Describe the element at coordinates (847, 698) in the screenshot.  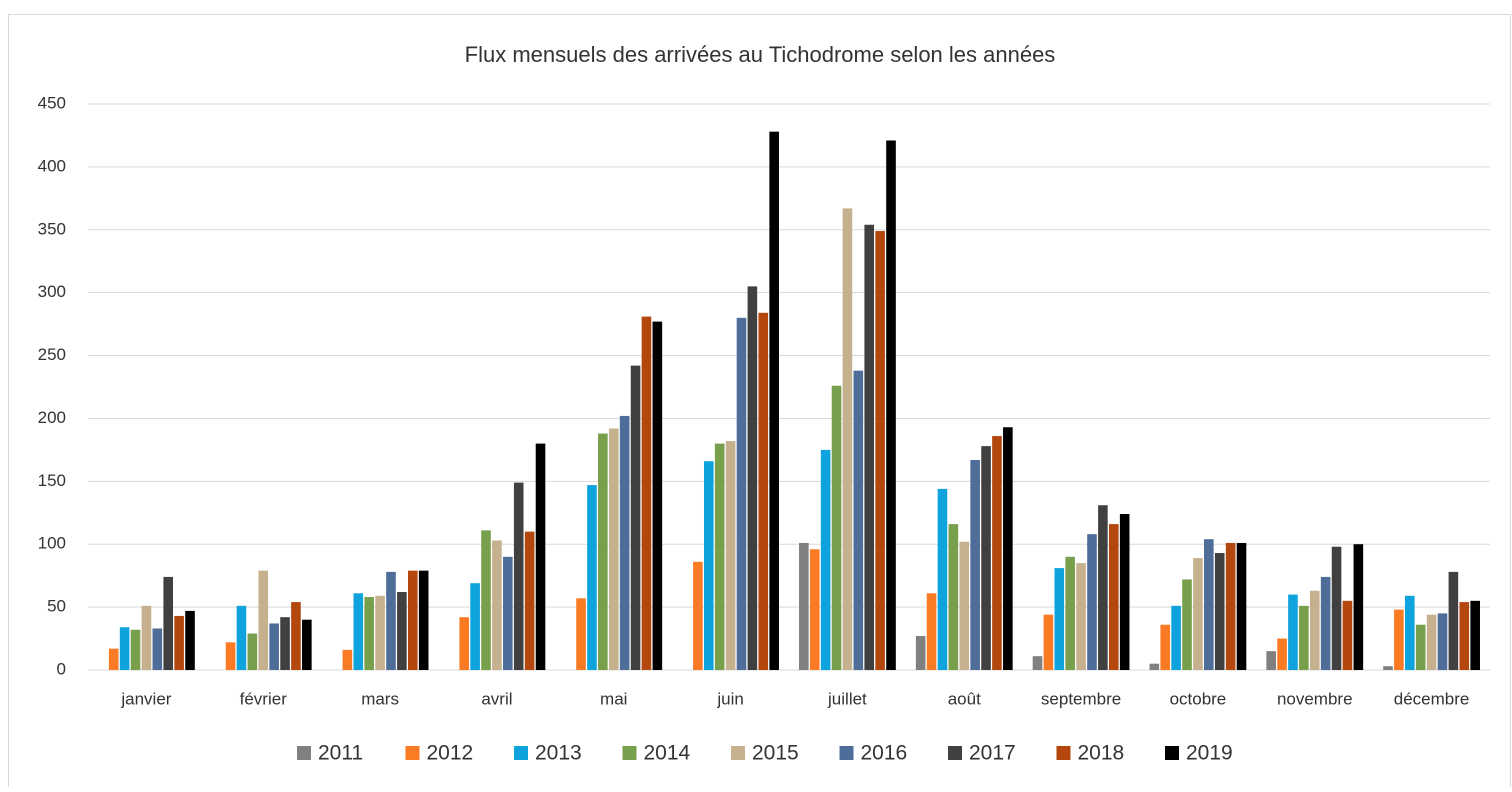
I see `x-tick-label: juillet` at that location.